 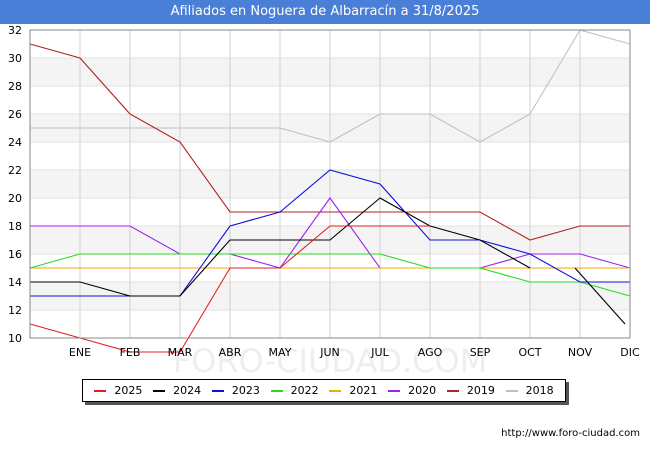 What do you see at coordinates (130, 352) in the screenshot?
I see `x-tick-label: FEB` at bounding box center [130, 352].